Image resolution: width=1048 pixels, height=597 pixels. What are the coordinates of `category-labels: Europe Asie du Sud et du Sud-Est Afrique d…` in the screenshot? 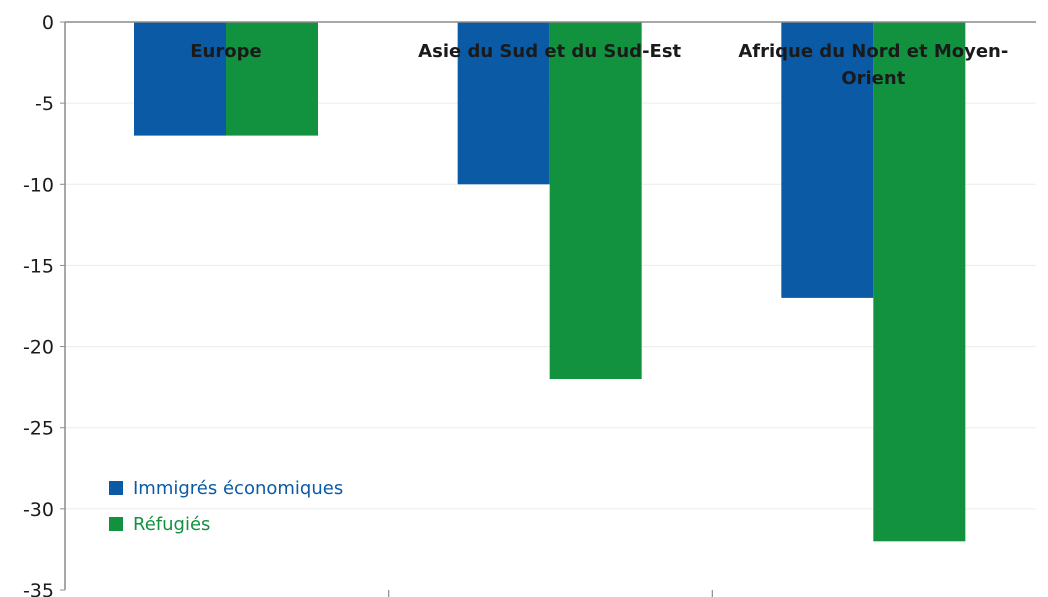 It's located at (599, 65).